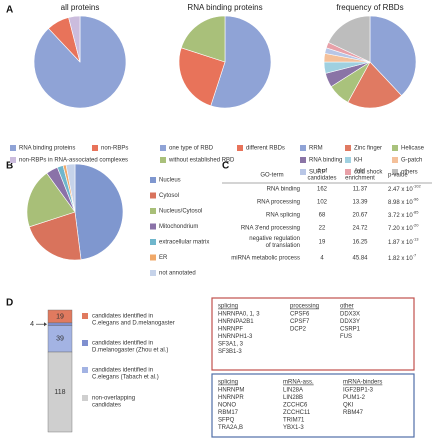 This screenshot has height=441, width=440. Describe the element at coordinates (317, 173) in the screenshot. I see `legend-label: SURP` at that location.